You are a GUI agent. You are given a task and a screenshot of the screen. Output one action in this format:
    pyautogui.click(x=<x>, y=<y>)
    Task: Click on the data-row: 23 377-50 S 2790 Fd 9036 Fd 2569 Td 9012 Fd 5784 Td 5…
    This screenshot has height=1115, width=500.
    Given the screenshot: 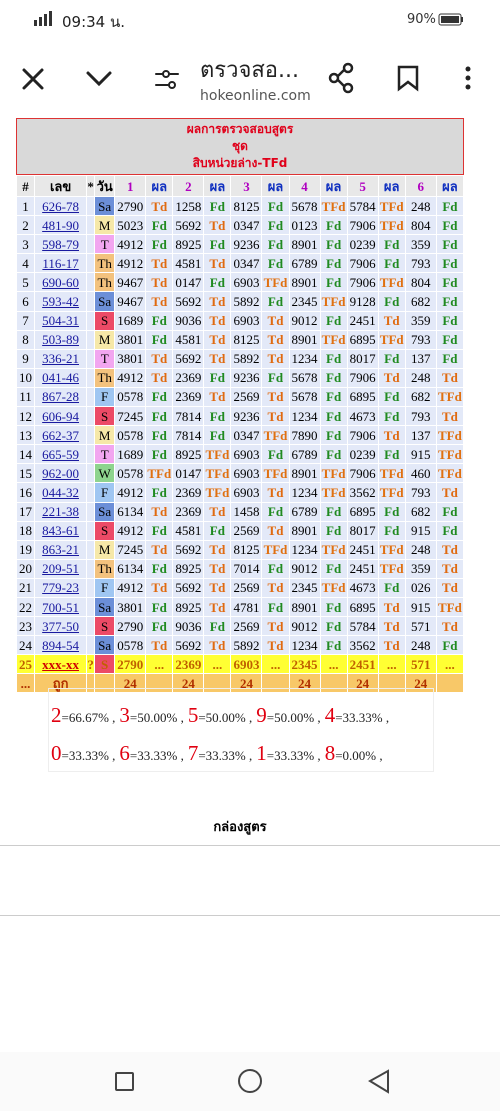 What is the action you would take?
    pyautogui.click(x=240, y=626)
    